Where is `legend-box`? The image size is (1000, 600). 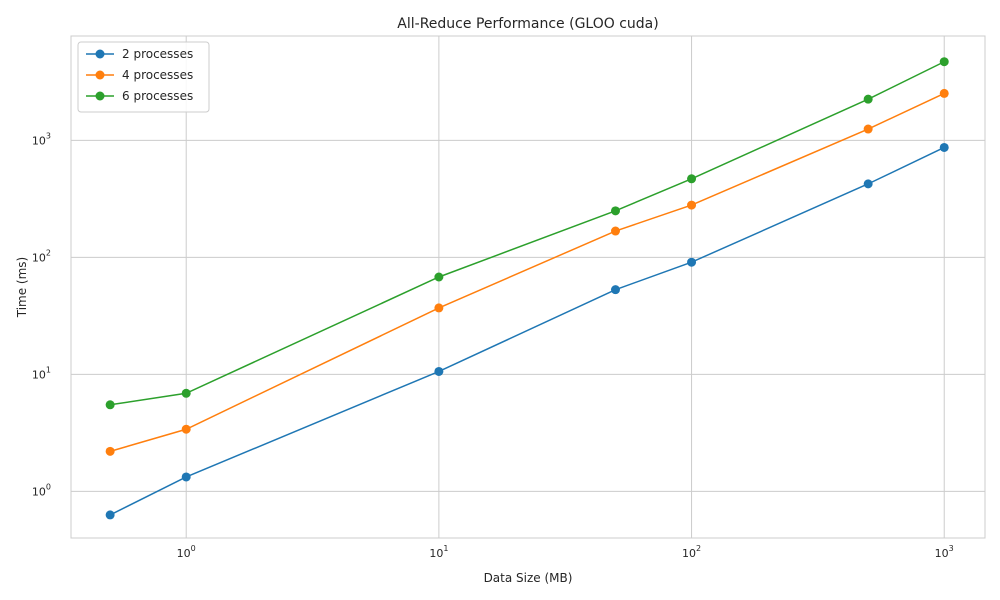
legend-box is located at coordinates (143, 77).